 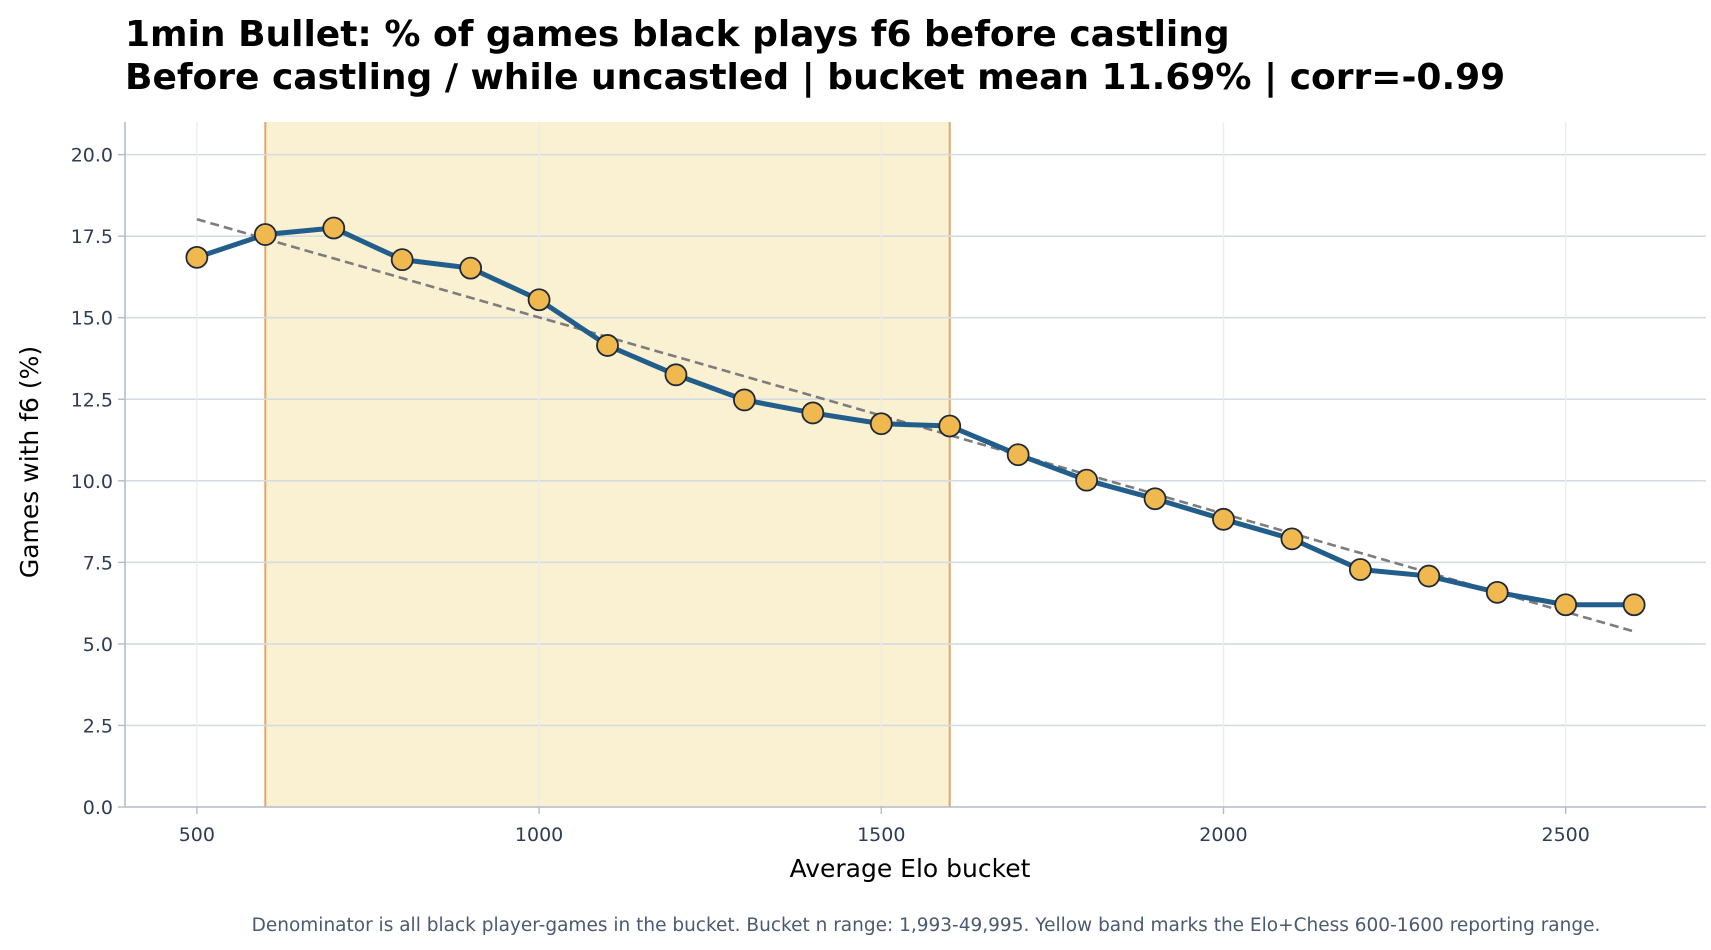 What do you see at coordinates (197, 835) in the screenshot?
I see `x-tick-label: 500` at bounding box center [197, 835].